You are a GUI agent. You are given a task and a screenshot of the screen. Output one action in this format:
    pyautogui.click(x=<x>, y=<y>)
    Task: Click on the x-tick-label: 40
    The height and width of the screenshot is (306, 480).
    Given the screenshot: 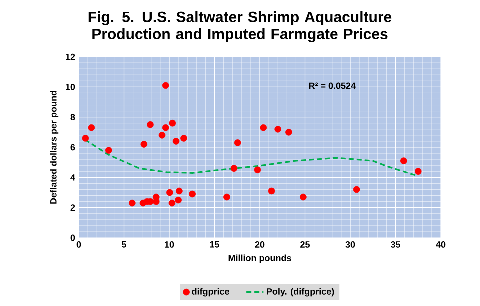 What is the action you would take?
    pyautogui.click(x=441, y=245)
    